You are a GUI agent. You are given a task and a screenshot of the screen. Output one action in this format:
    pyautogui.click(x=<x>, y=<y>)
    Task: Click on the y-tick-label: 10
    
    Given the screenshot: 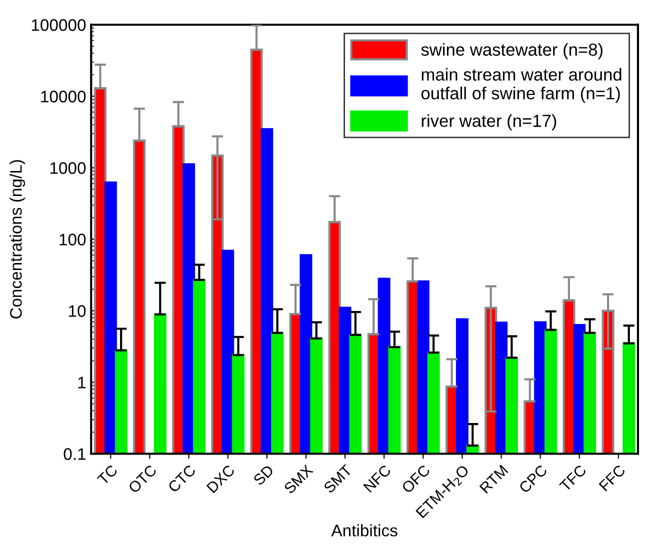 What is the action you would take?
    pyautogui.click(x=77, y=311)
    